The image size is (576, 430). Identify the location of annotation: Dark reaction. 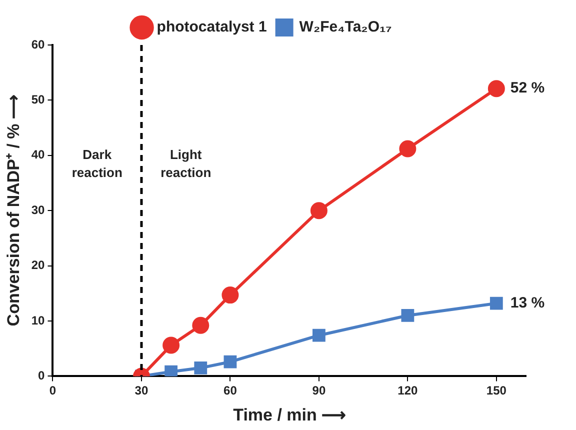
(97, 163).